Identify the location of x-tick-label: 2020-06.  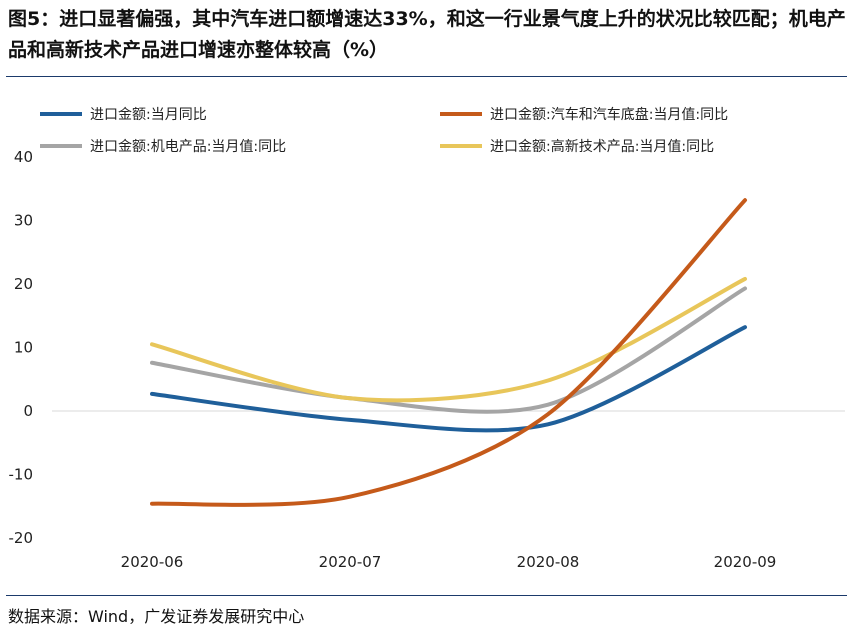
(152, 562).